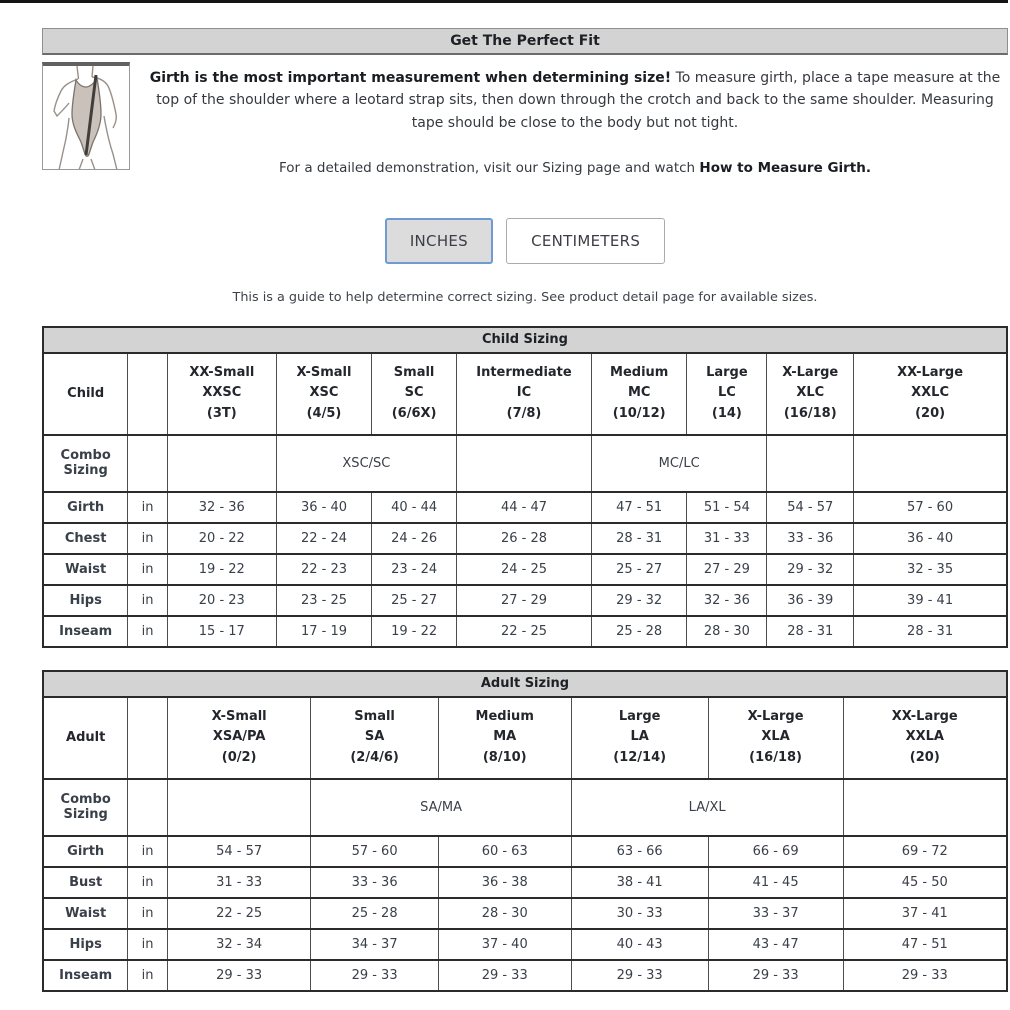  I want to click on adult-table-title: Adult Sizing, so click(525, 683).